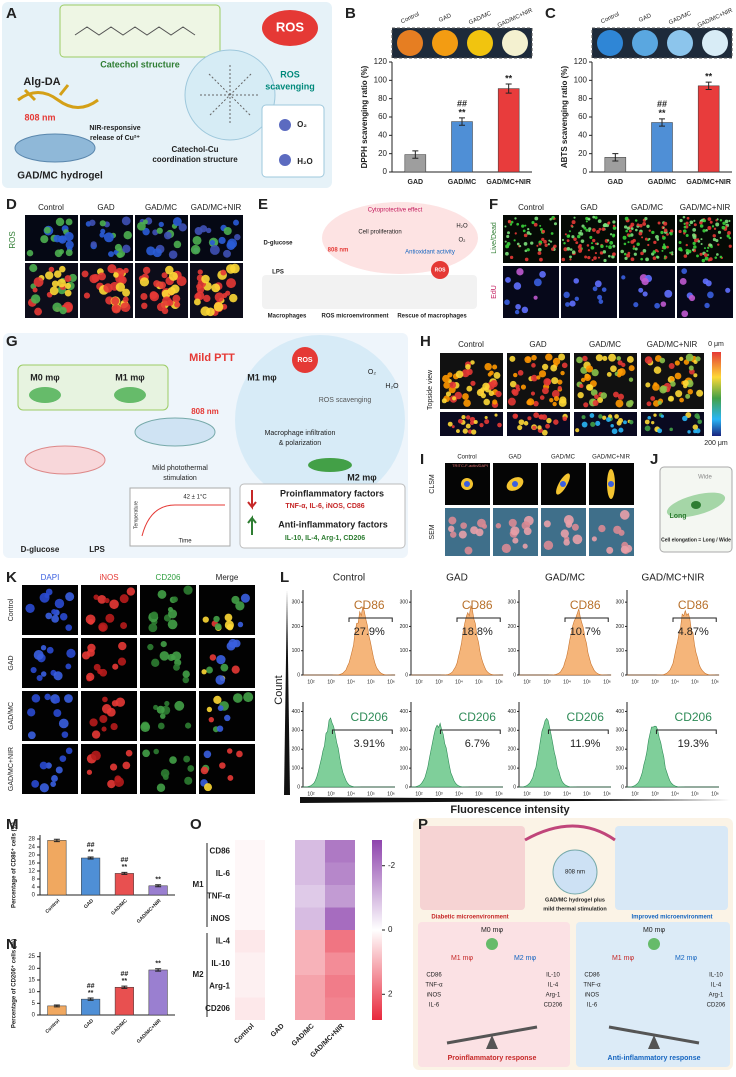 The width and height of the screenshot is (736, 1077). I want to click on bar, so click(462, 147).